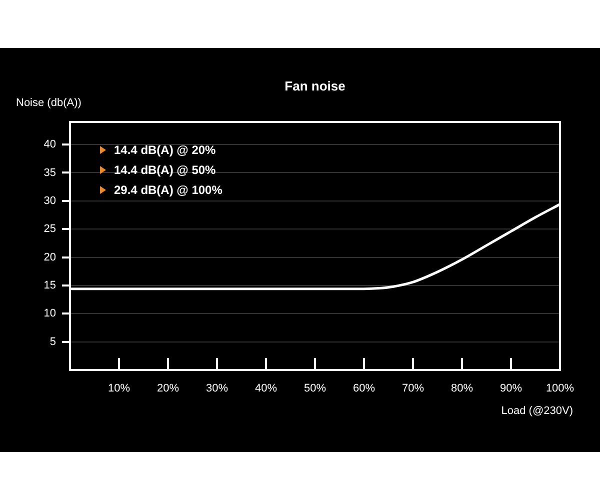  I want to click on annotation: 14.4 dB(A) @ 20%, so click(165, 150).